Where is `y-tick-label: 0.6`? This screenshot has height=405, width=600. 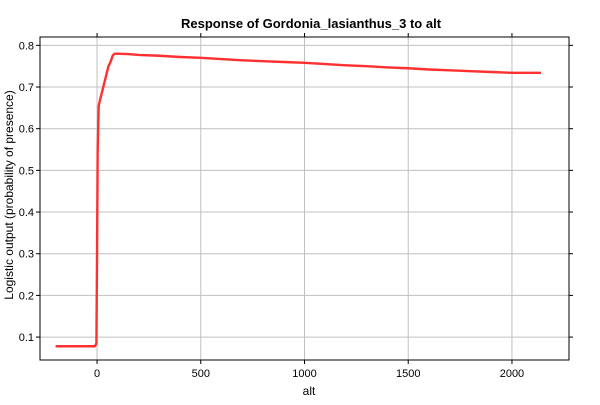 y-tick-label: 0.6 is located at coordinates (26, 130).